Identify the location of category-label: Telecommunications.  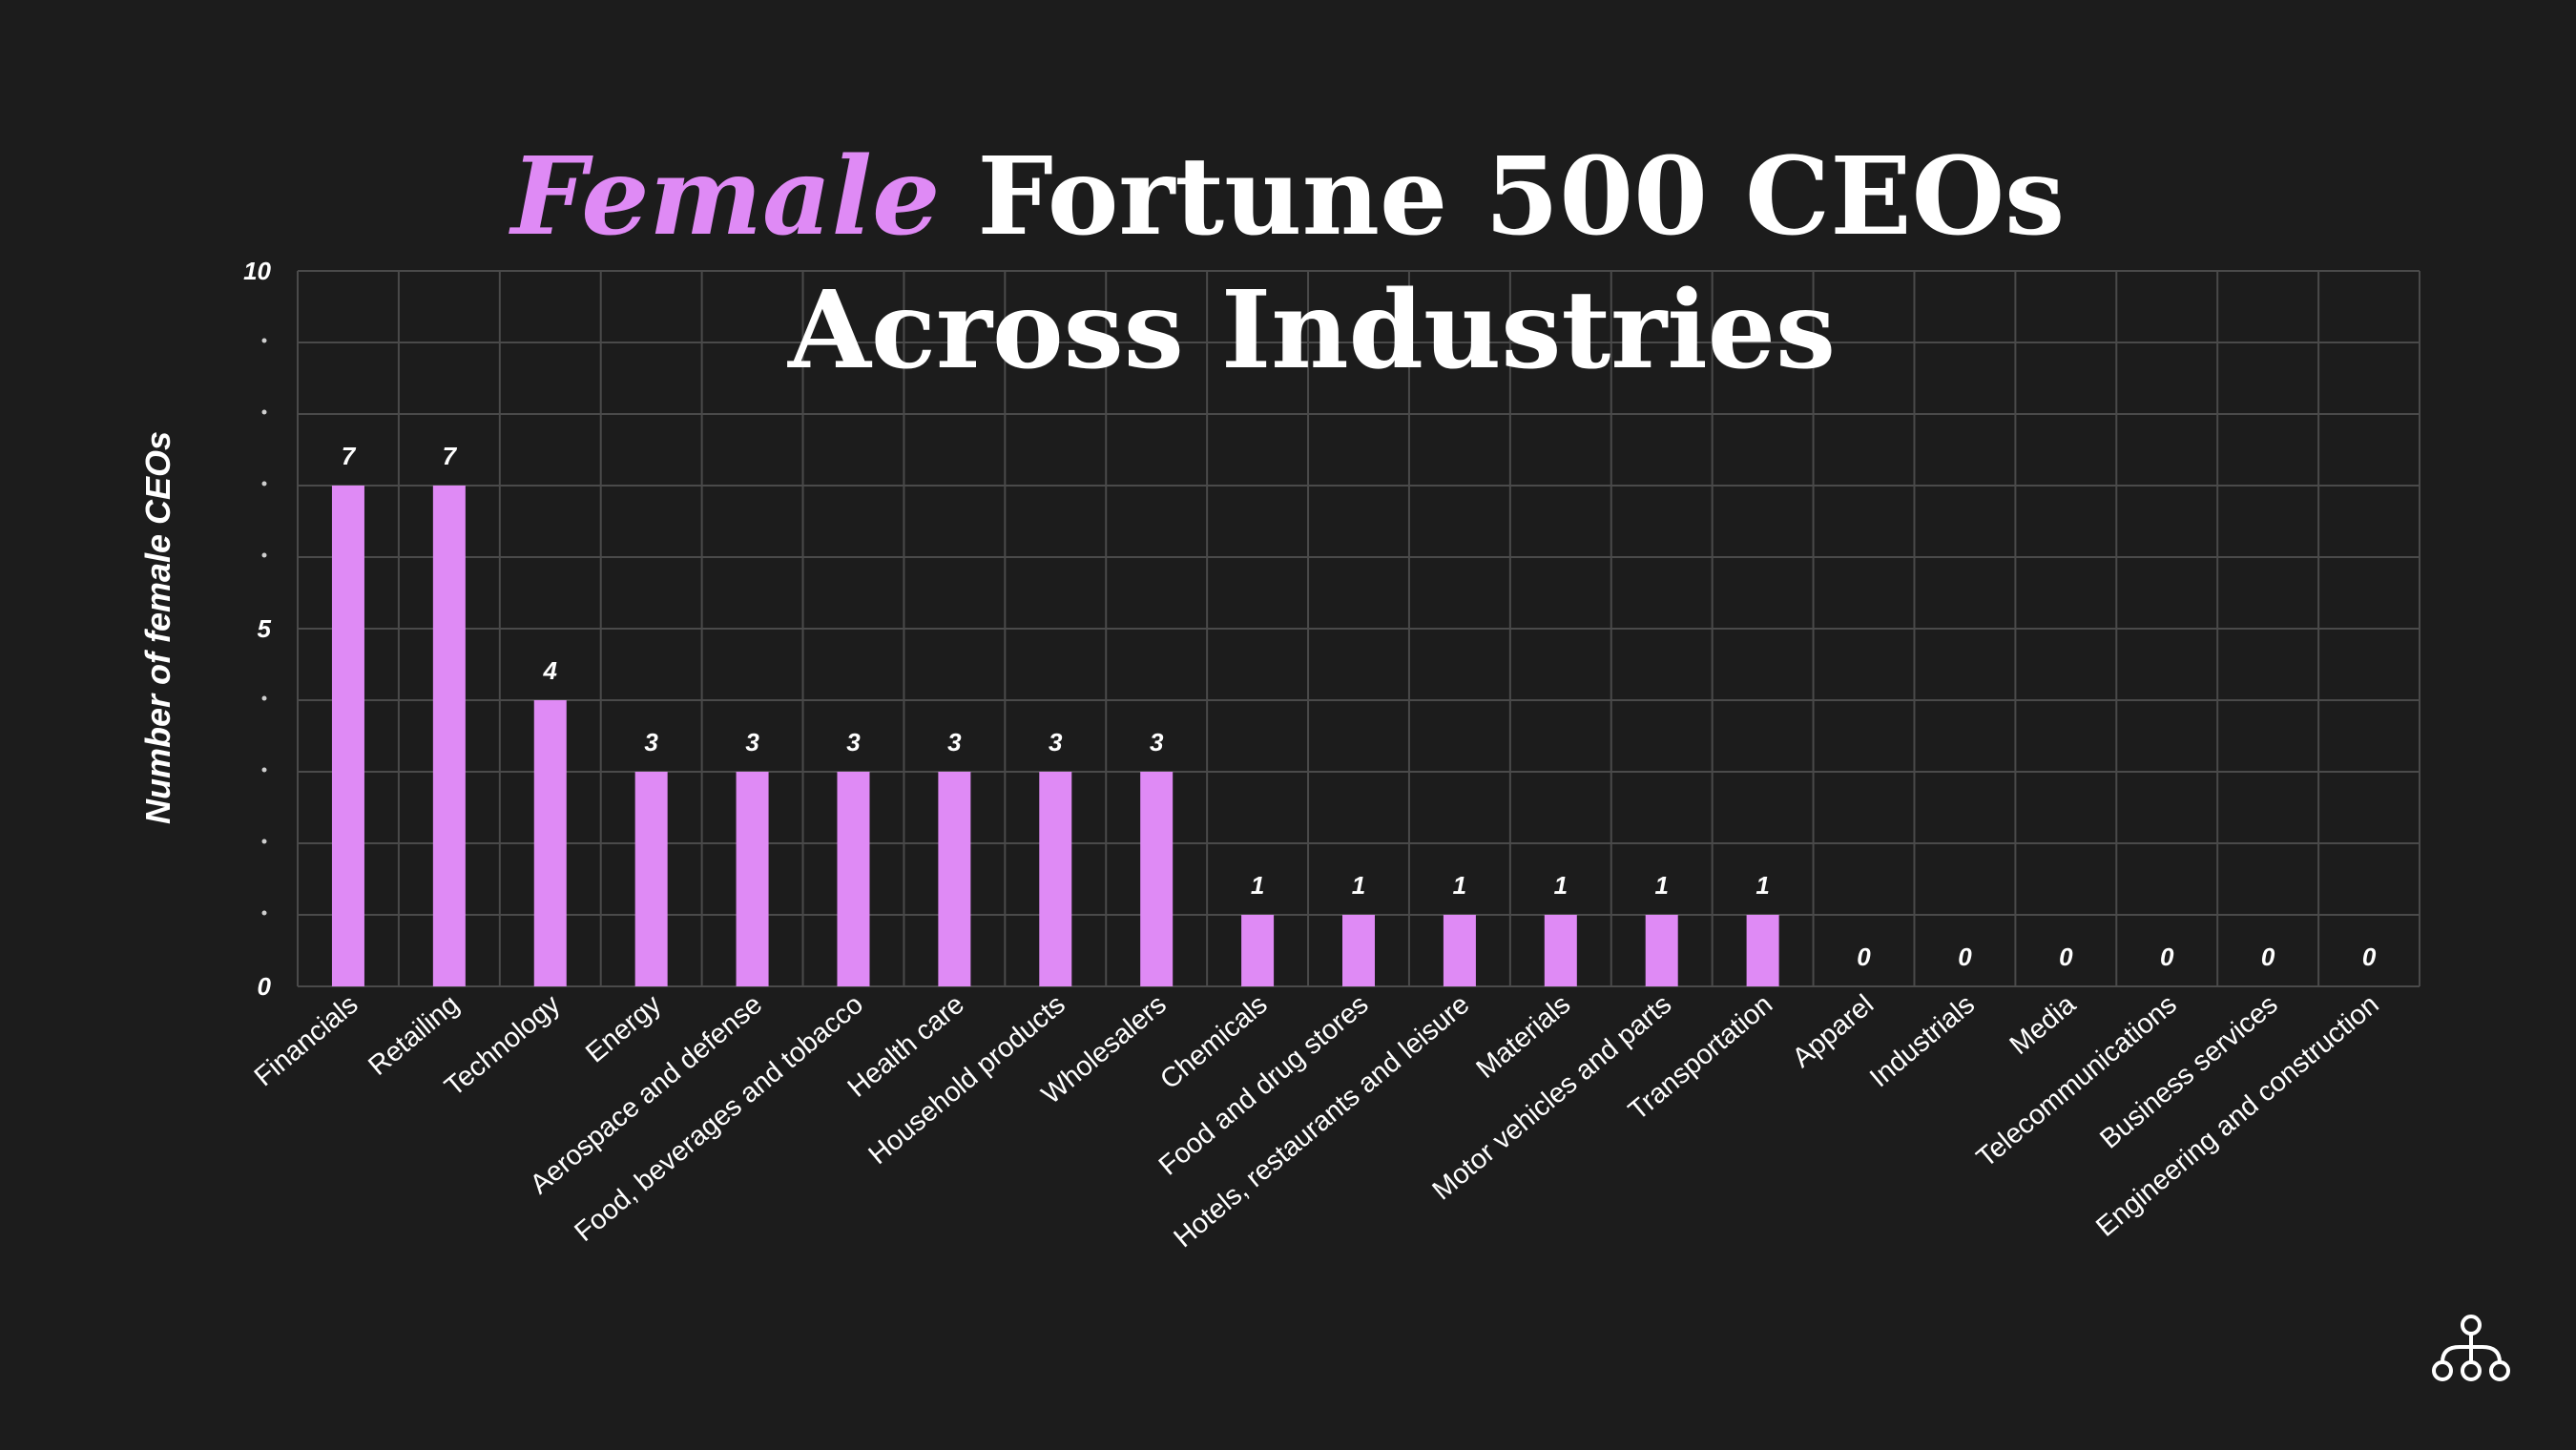
(2077, 1081).